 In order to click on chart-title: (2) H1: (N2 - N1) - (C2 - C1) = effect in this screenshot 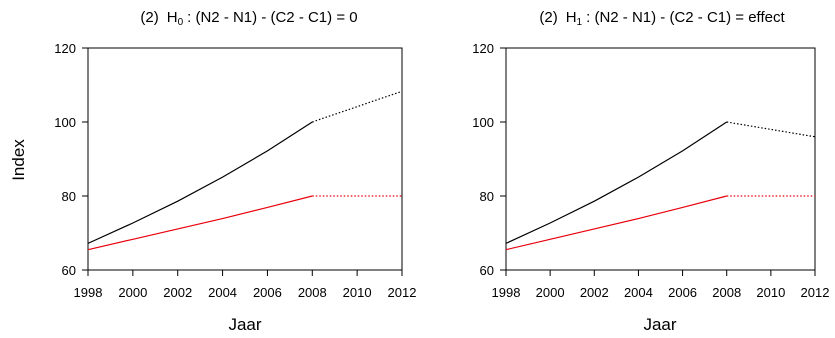, I will do `click(662, 18)`.